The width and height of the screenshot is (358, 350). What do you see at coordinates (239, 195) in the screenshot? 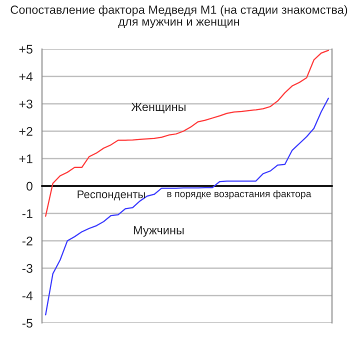
I see `annotation: в порядке возрастания фактора` at bounding box center [239, 195].